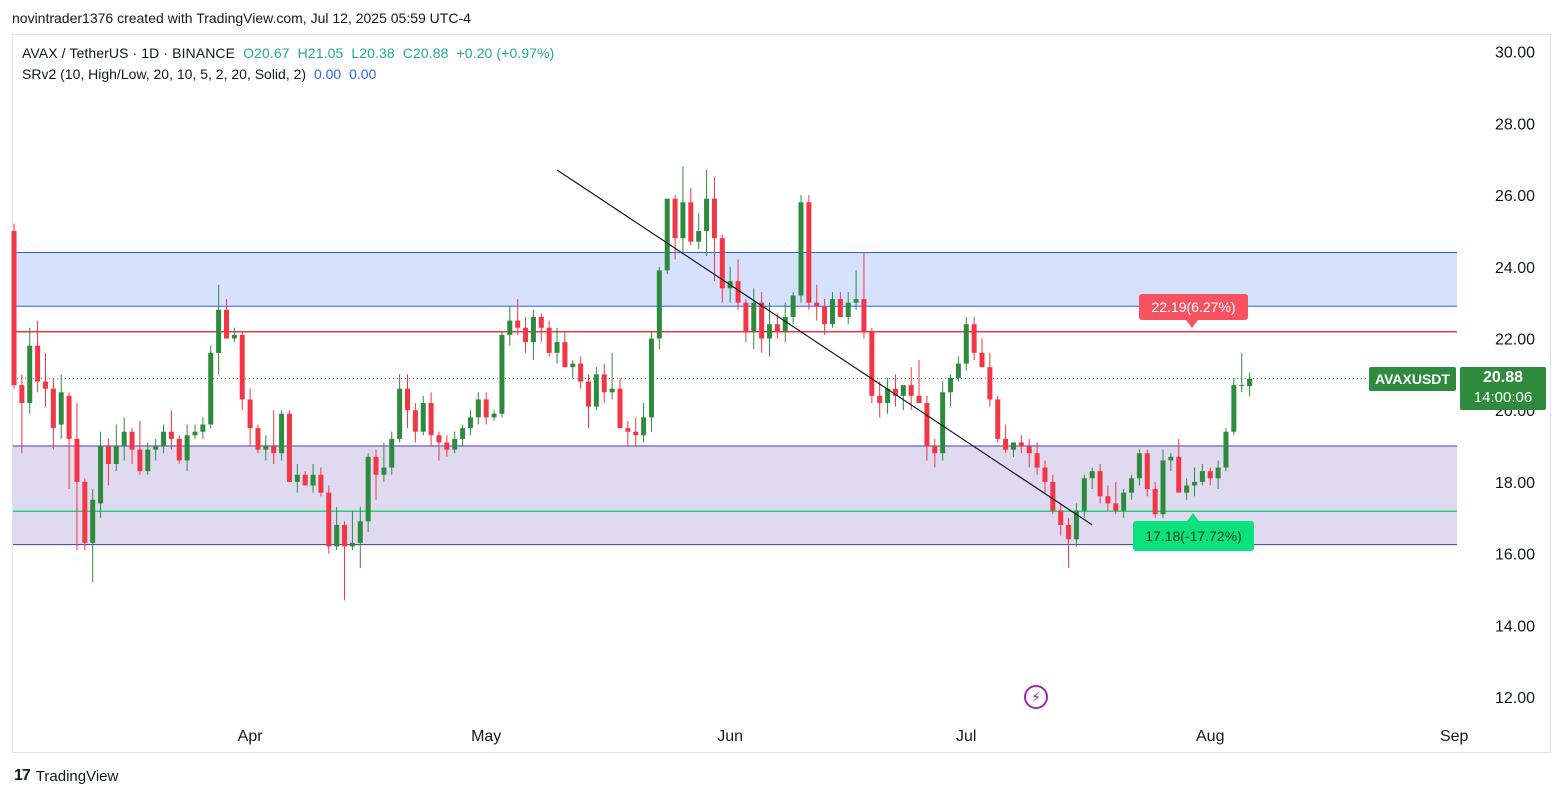 This screenshot has width=1563, height=799. What do you see at coordinates (1515, 698) in the screenshot?
I see `y-tick-label: 12.00` at bounding box center [1515, 698].